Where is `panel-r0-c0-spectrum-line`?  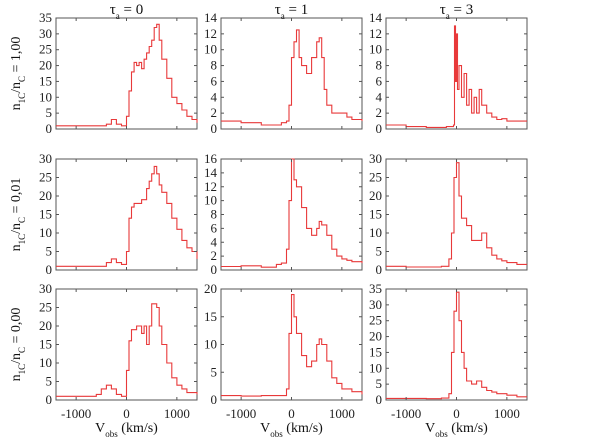
panel-r0-c0-spectrum-line is located at coordinates (127, 75).